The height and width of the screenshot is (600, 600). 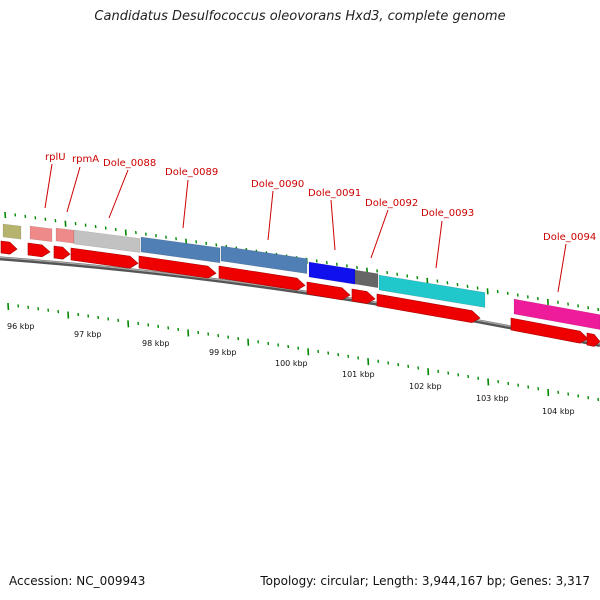 What do you see at coordinates (156, 343) in the screenshot?
I see `scale-label-98-kbp: 98 kbp` at bounding box center [156, 343].